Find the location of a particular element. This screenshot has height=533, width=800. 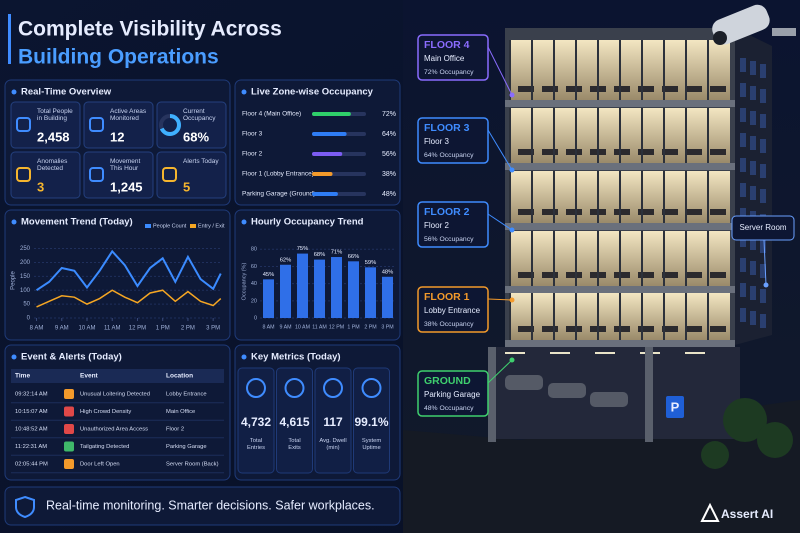

x-tick-label: 12 PM is located at coordinates (137, 329).